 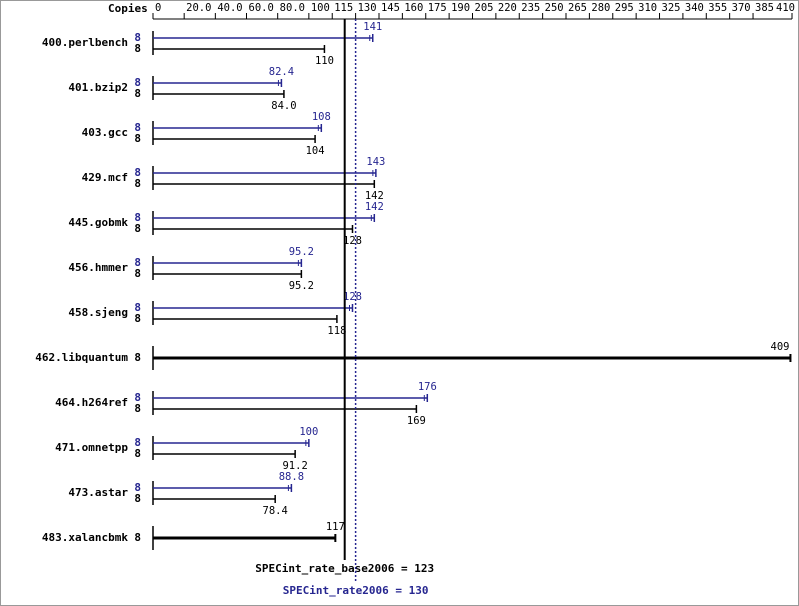 I want to click on benchmark-label: 429.mcf, so click(x=105, y=177).